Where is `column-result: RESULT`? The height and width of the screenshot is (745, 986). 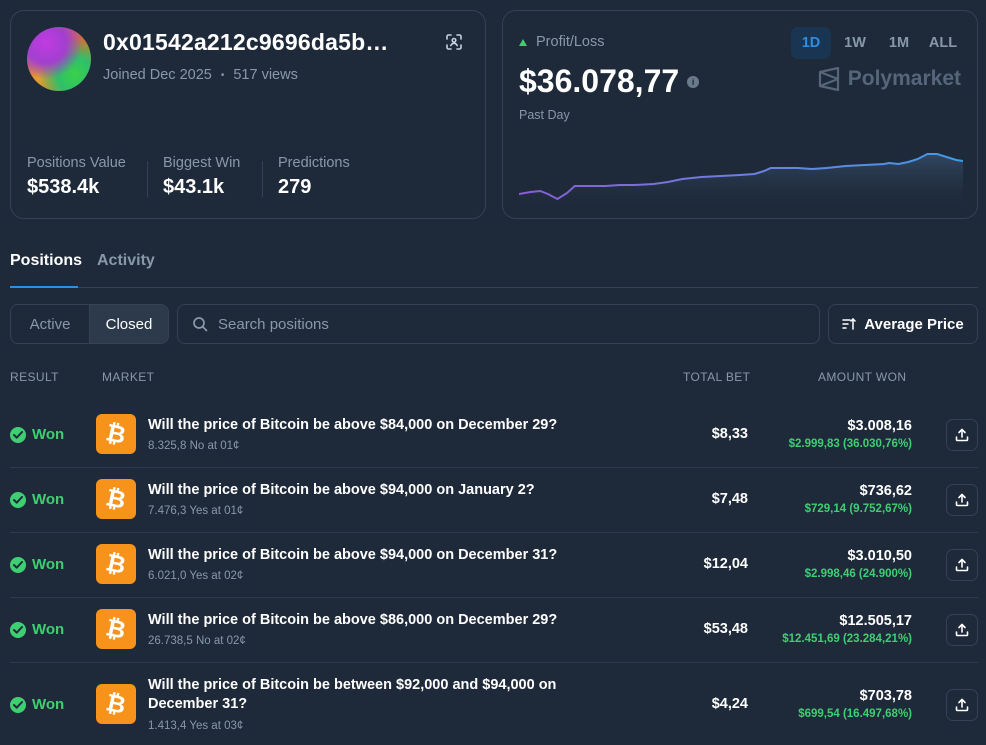 column-result: RESULT is located at coordinates (34, 377).